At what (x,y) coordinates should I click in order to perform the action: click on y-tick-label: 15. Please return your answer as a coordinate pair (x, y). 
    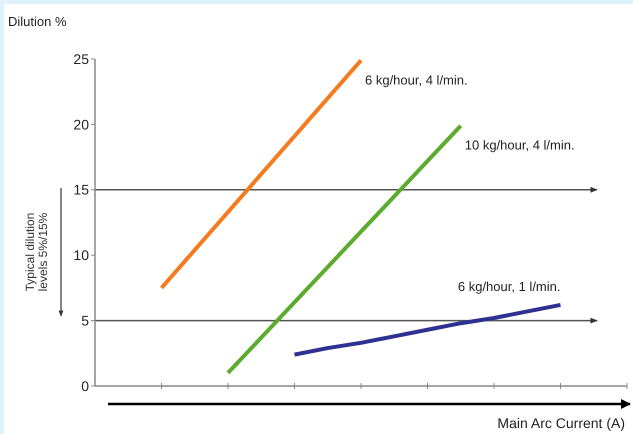
    Looking at the image, I should click on (81, 190).